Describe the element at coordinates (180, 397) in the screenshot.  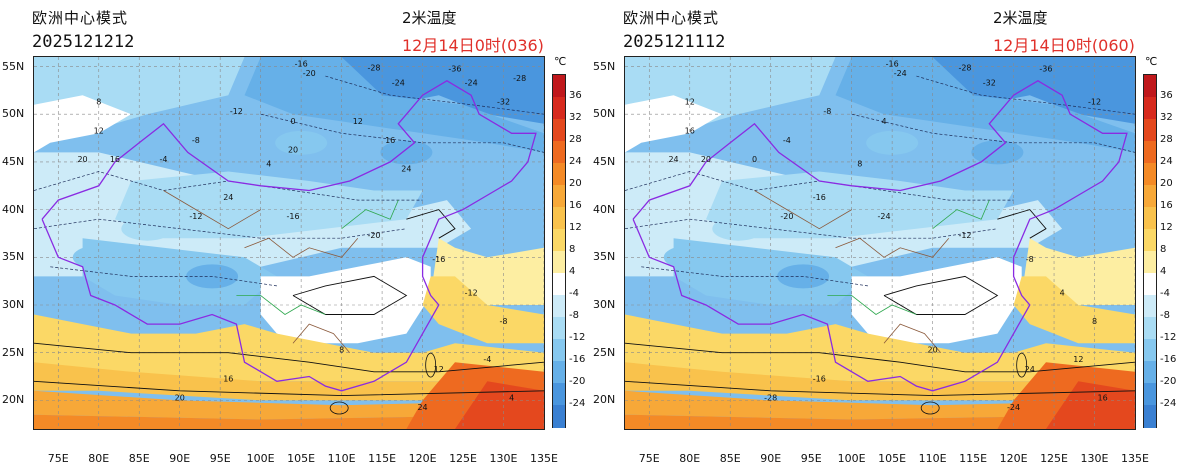
I see `contour-value-label: 20` at that location.